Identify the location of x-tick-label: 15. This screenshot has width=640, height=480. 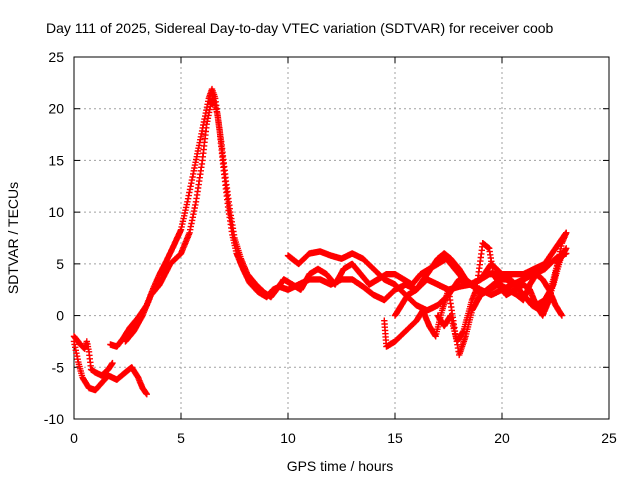
(395, 438).